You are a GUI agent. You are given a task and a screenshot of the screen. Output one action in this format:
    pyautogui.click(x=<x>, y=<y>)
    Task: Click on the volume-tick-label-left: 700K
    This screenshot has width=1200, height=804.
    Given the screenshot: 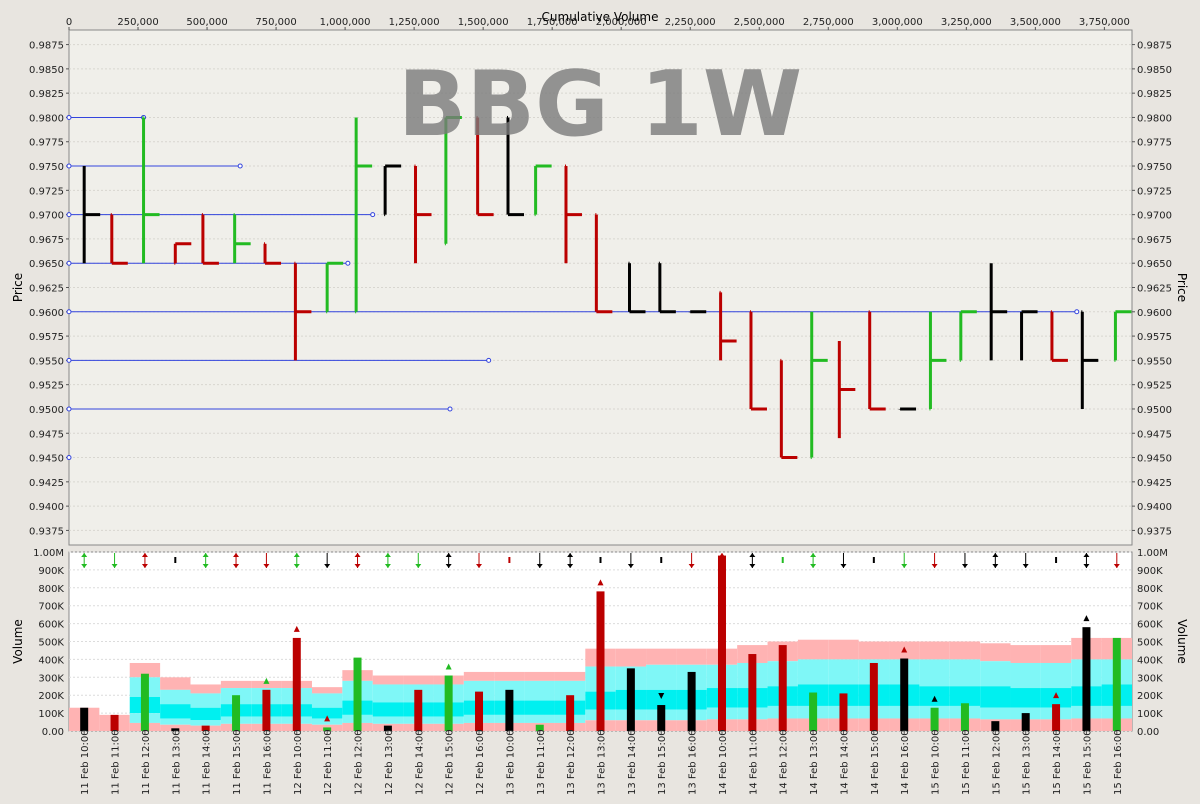 What is the action you would take?
    pyautogui.click(x=51, y=607)
    